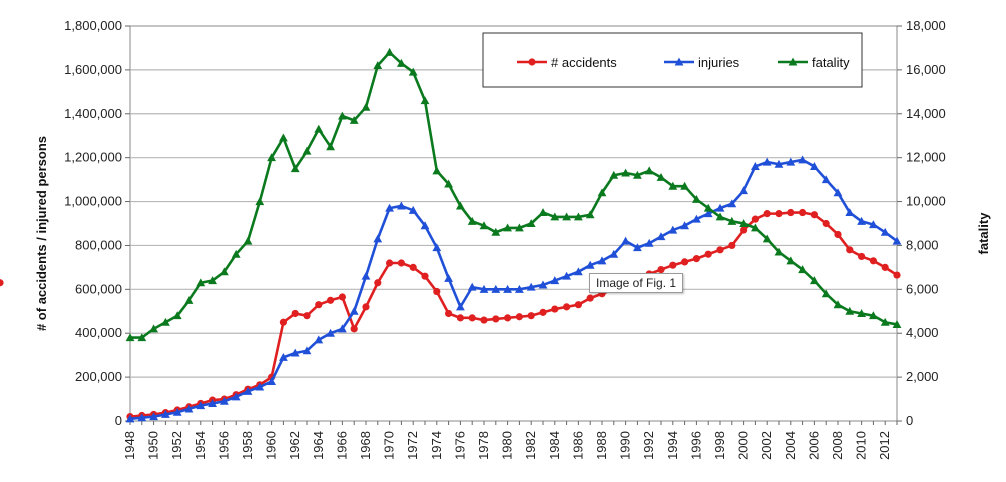  Describe the element at coordinates (601, 445) in the screenshot. I see `x-tick-label: 1988` at that location.